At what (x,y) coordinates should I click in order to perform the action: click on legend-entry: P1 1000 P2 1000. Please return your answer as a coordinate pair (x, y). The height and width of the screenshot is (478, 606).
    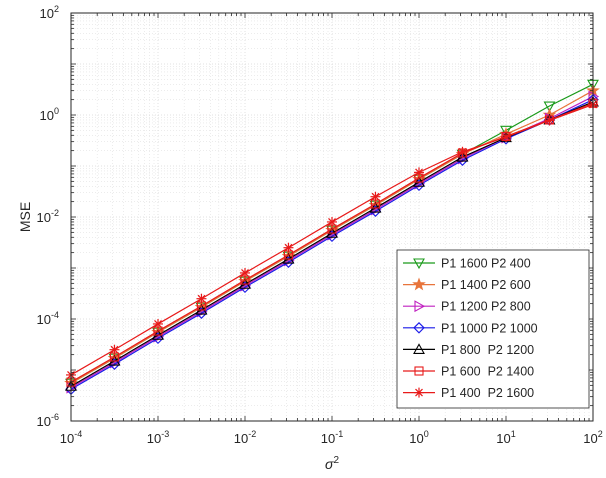
    Looking at the image, I should click on (470, 328).